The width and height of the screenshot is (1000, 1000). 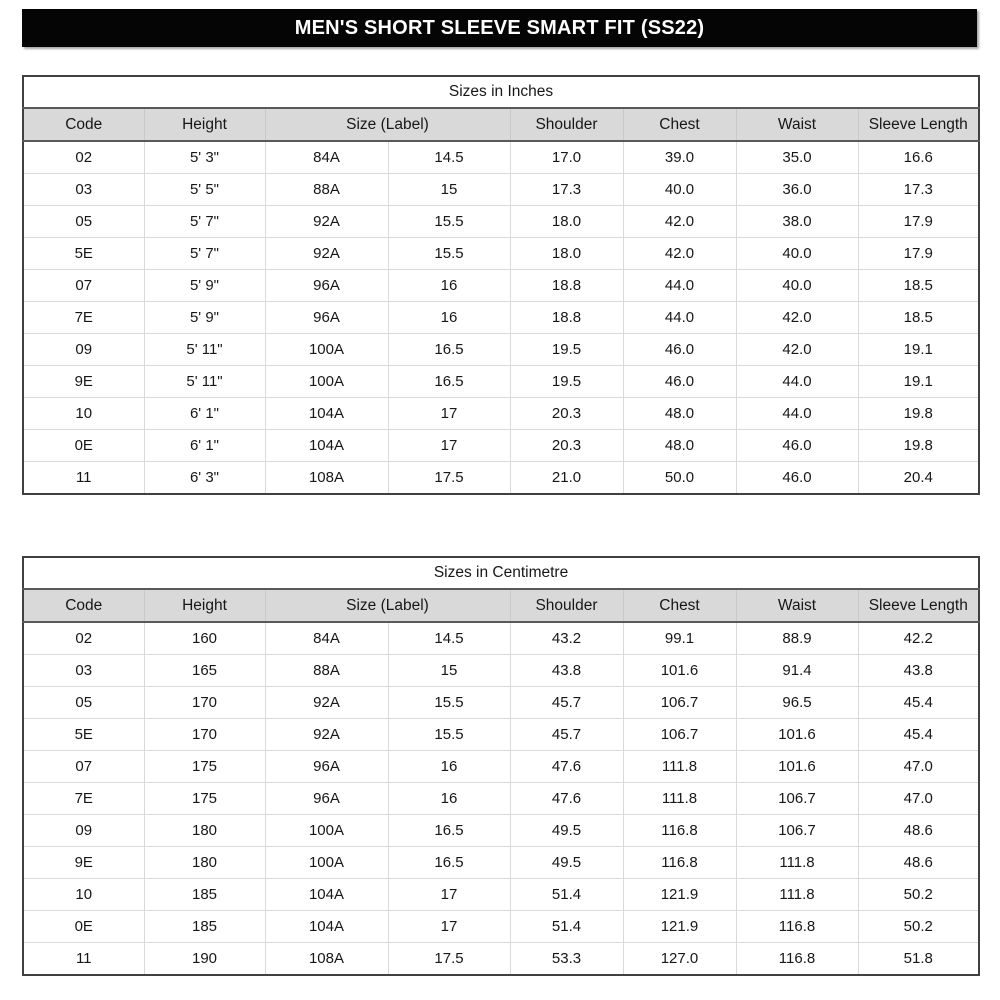 What do you see at coordinates (83, 670) in the screenshot?
I see `table-cell: 03` at bounding box center [83, 670].